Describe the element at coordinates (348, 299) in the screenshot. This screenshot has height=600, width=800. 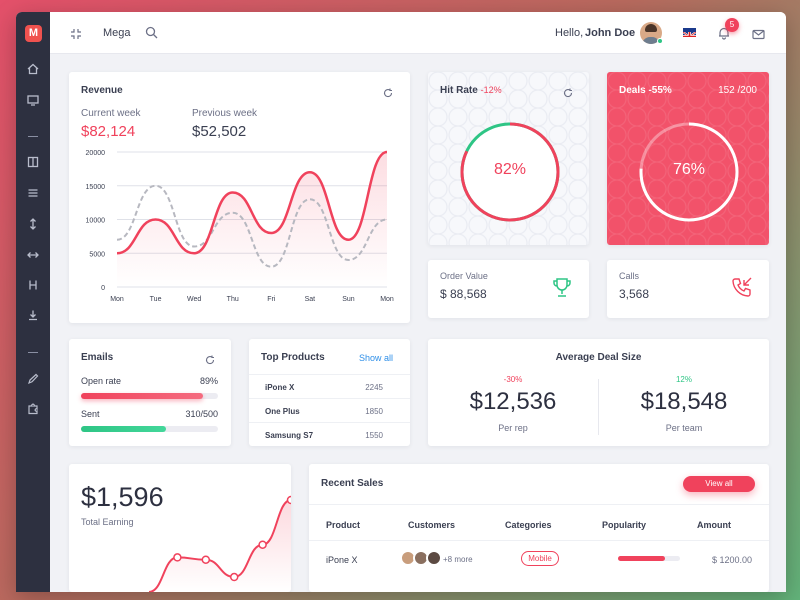
I see `x-tick-label: Sun` at that location.